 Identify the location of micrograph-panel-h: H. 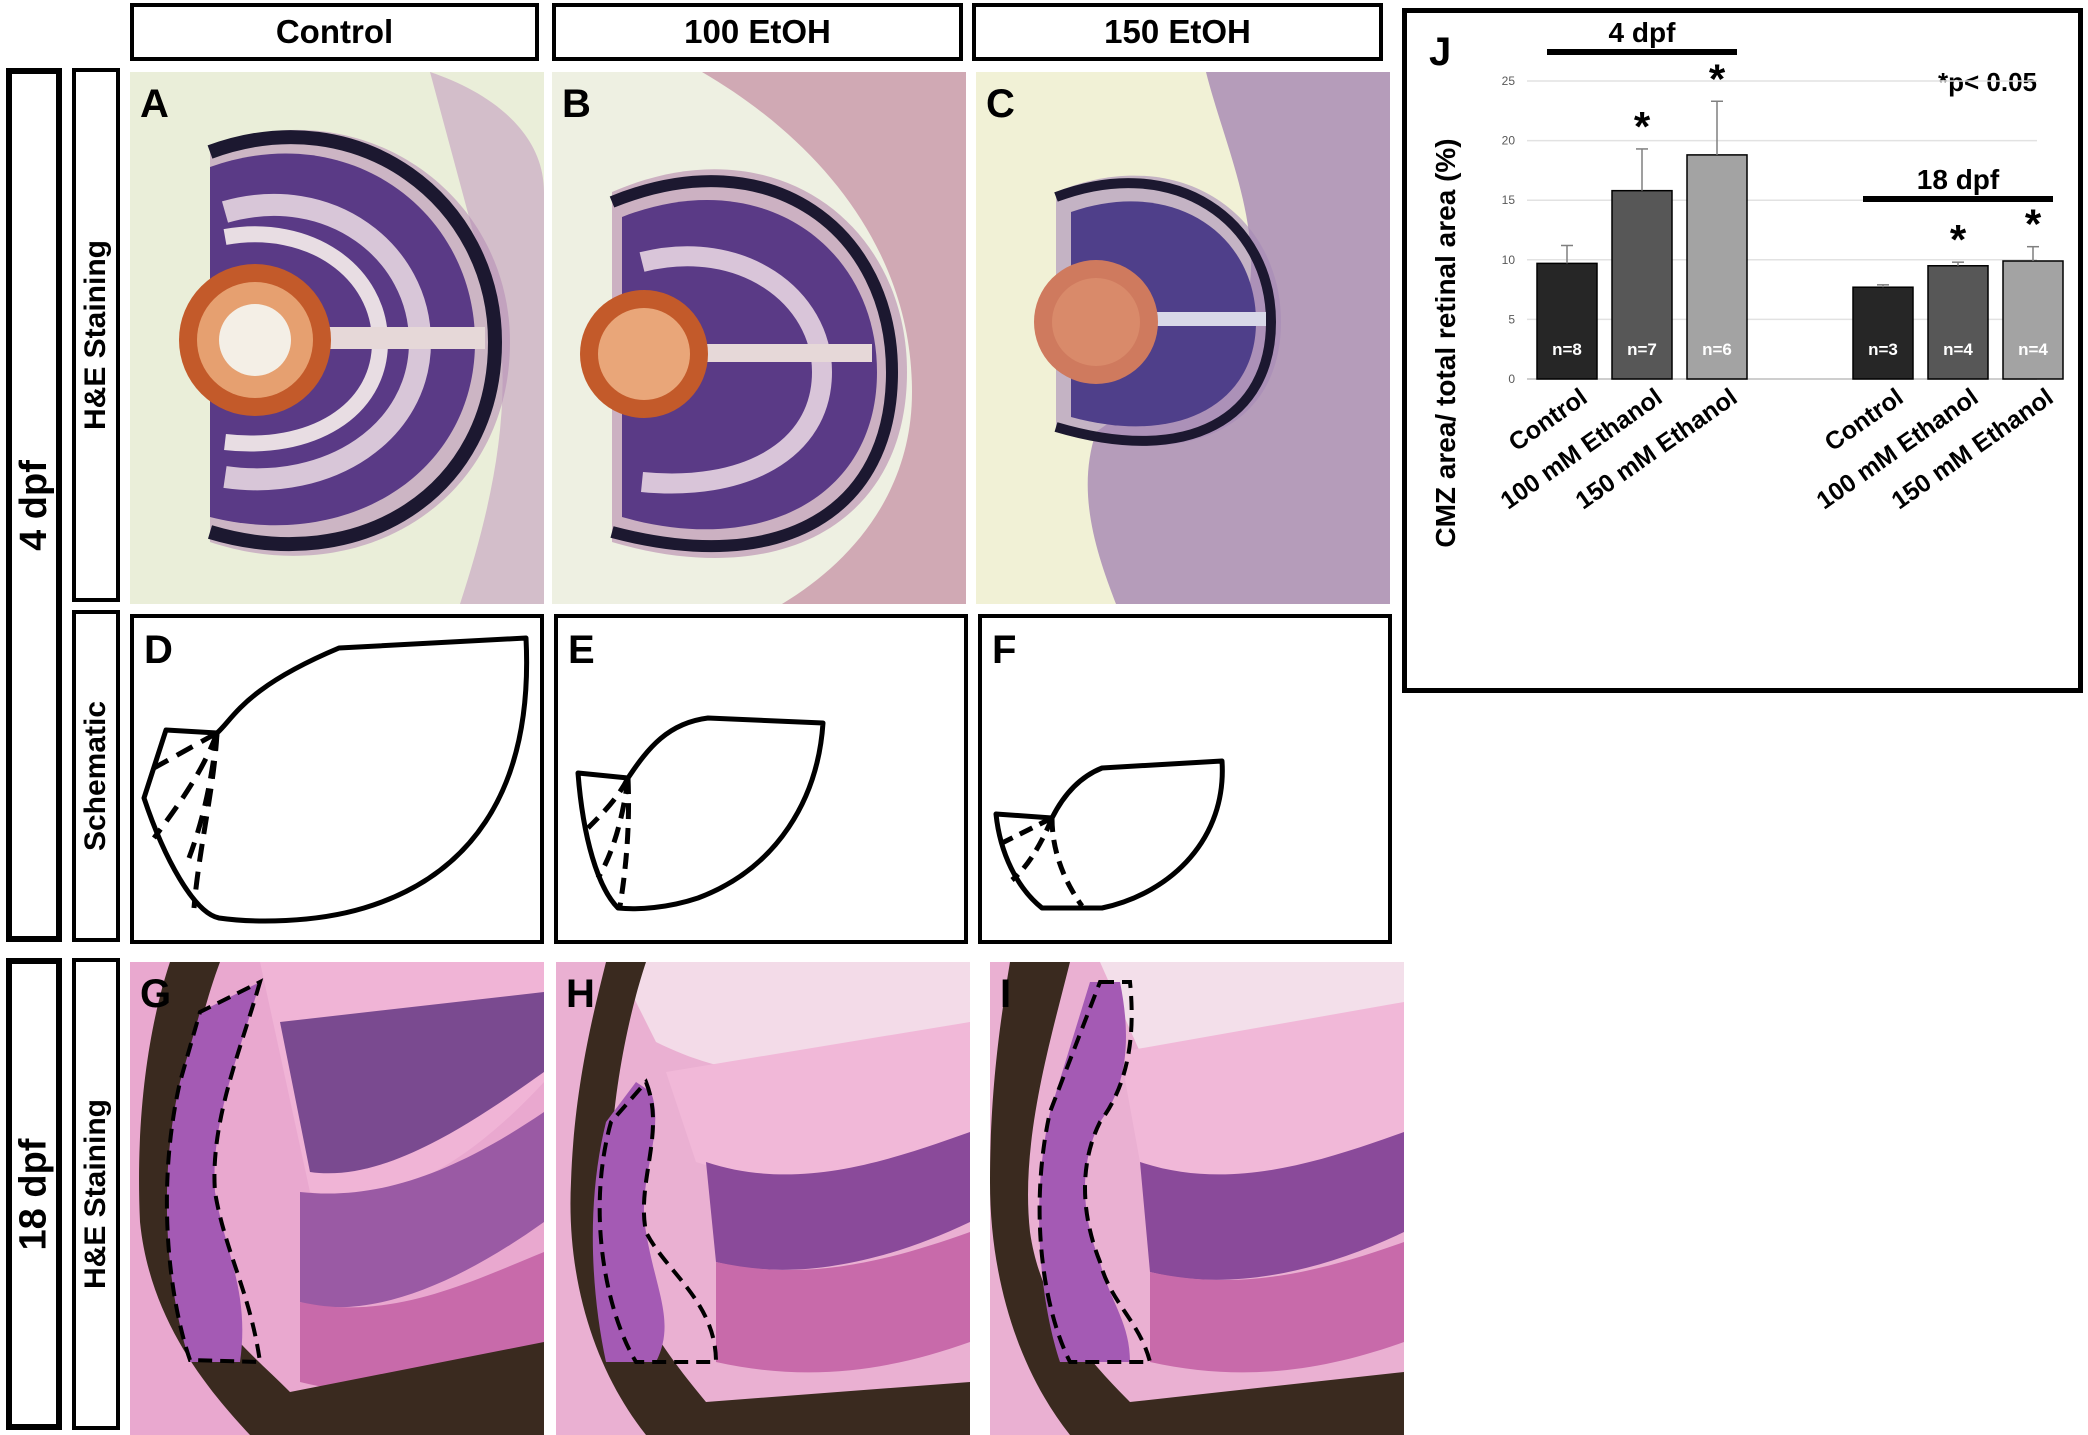
(763, 1198).